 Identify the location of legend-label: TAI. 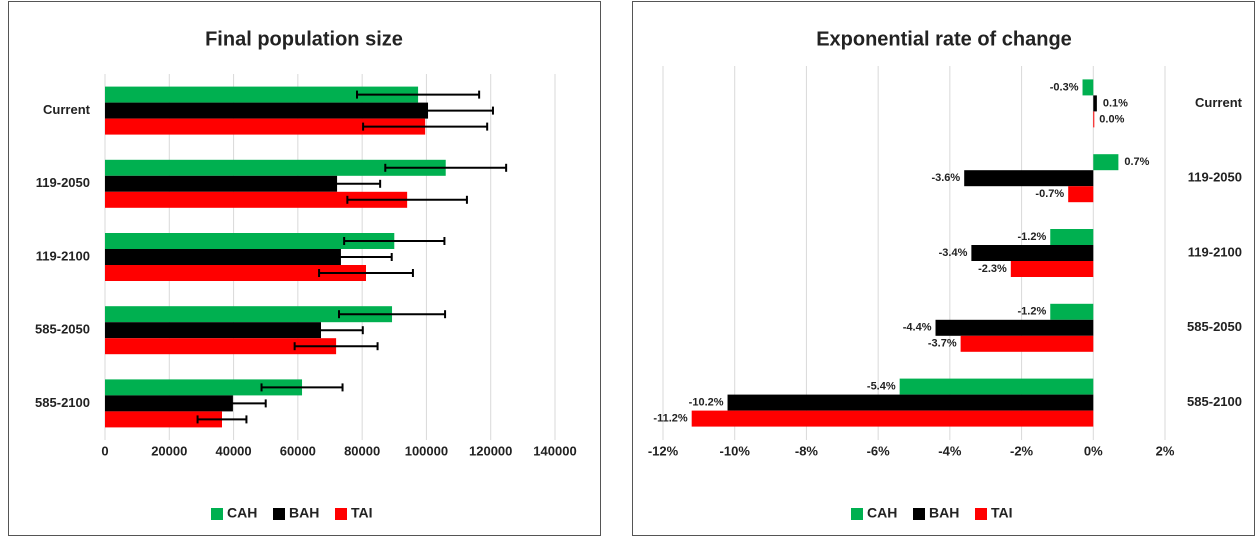
(362, 513).